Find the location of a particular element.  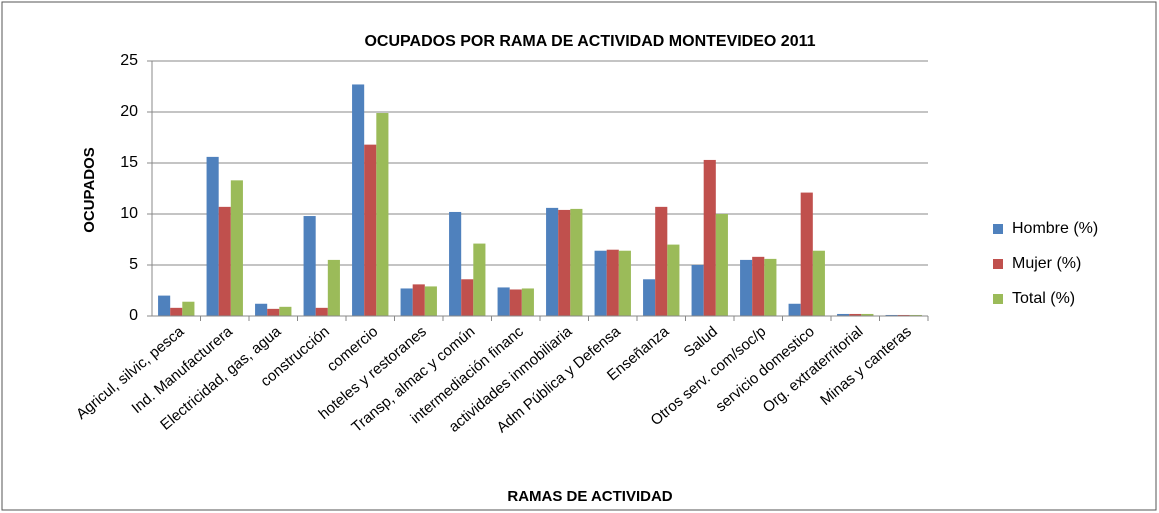

y-tick-label: 0 is located at coordinates (133, 315).